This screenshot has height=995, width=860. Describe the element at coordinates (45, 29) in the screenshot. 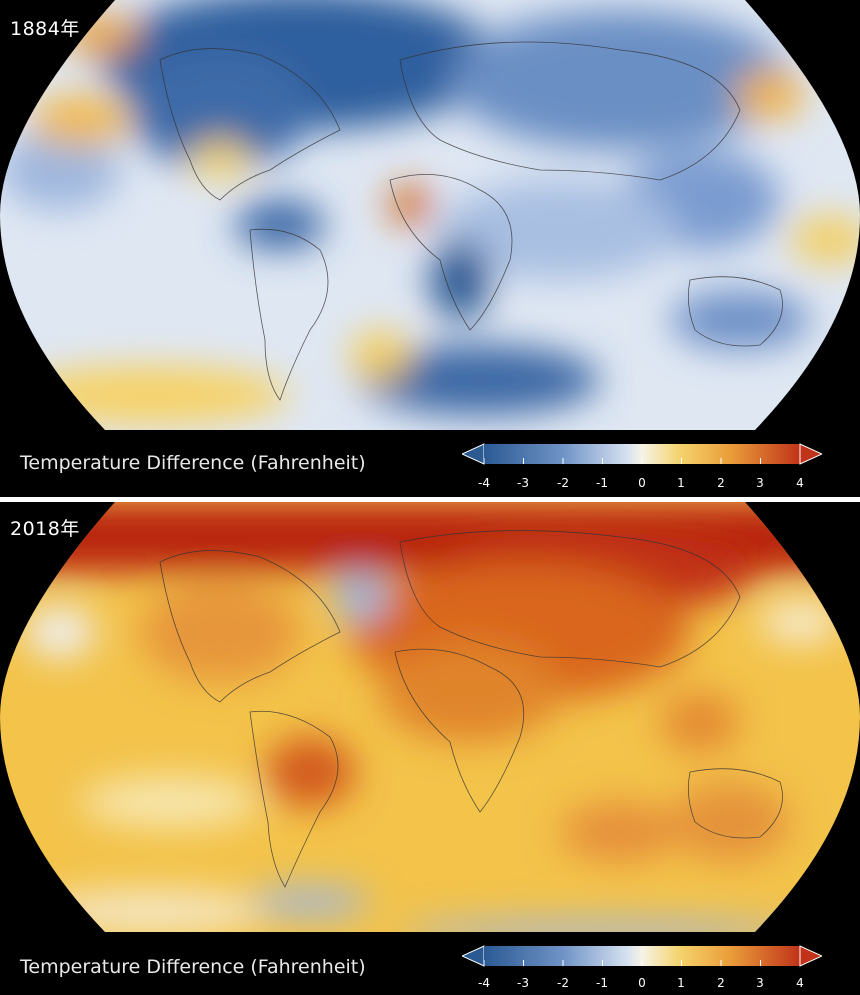

I see `year-label: 1884年` at that location.